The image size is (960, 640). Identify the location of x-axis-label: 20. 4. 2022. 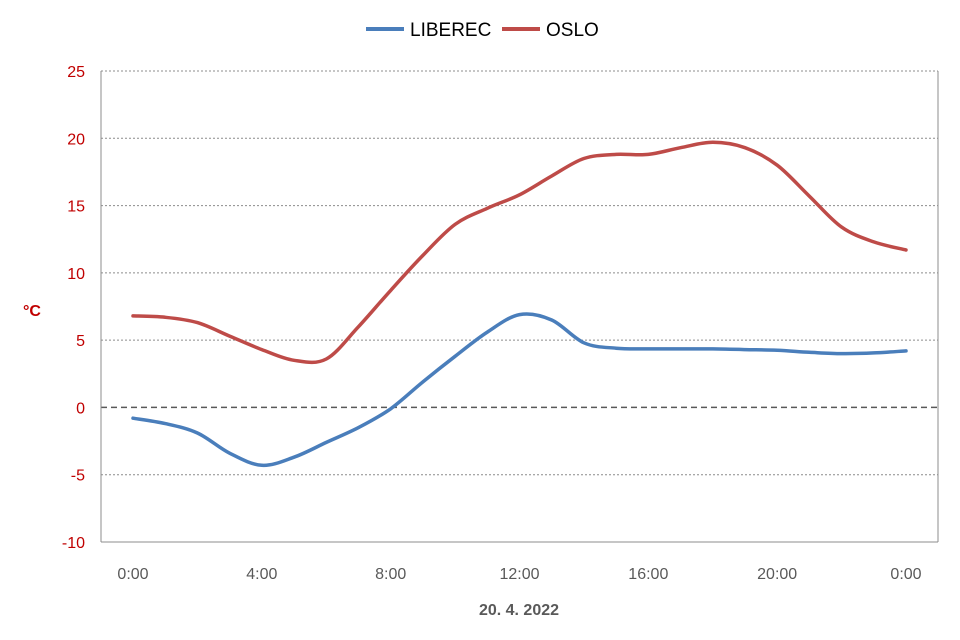
(519, 610).